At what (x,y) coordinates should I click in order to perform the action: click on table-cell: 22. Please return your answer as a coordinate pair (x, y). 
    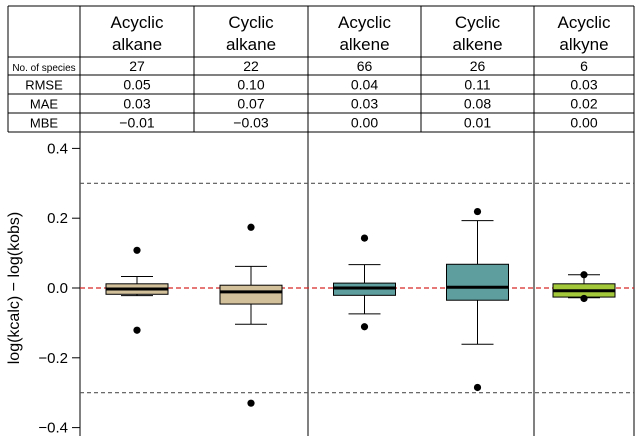
    Looking at the image, I should click on (251, 66).